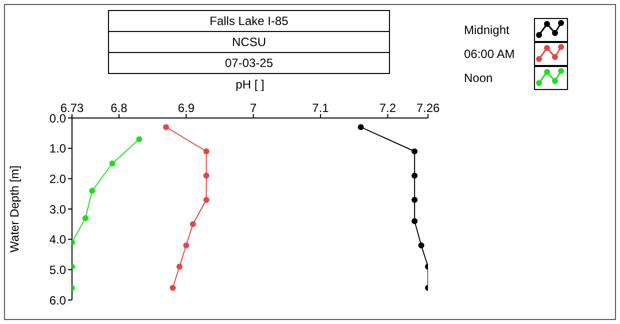 This screenshot has height=324, width=620. What do you see at coordinates (250, 85) in the screenshot?
I see `x-axis-title: pH [ ]` at bounding box center [250, 85].